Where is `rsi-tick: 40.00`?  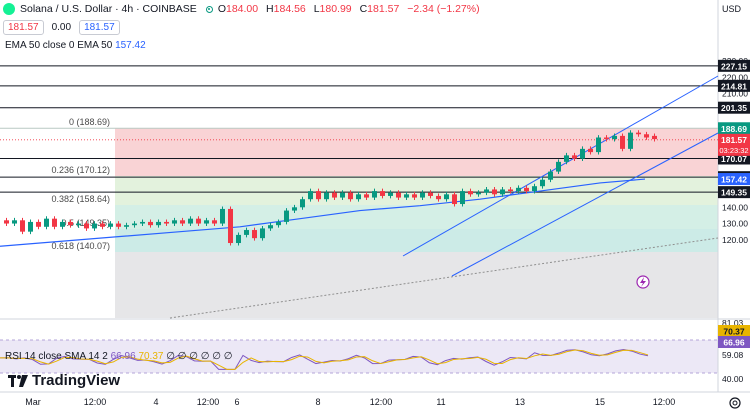
rsi-tick: 40.00 is located at coordinates (733, 379).